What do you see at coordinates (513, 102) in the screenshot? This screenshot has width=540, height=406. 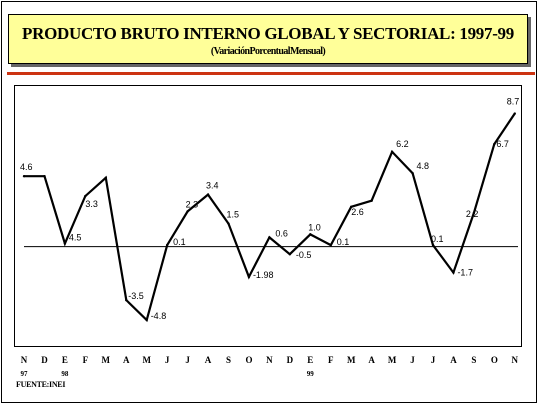 I see `data-label: 8.7` at bounding box center [513, 102].